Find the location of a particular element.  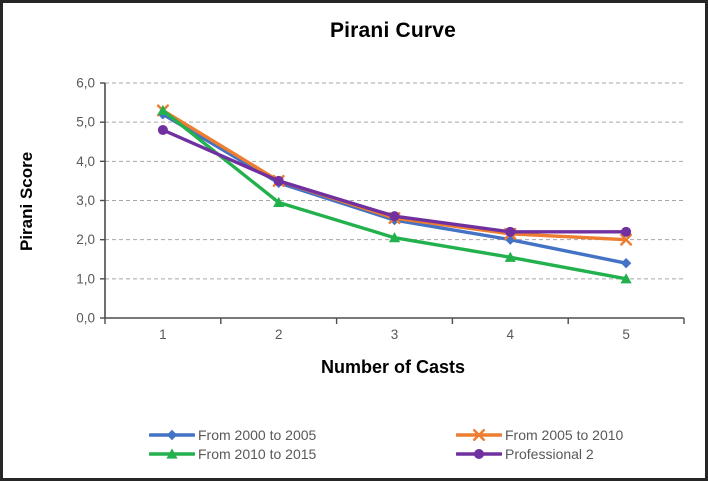

y-tick-label: 5,0 is located at coordinates (85, 122).